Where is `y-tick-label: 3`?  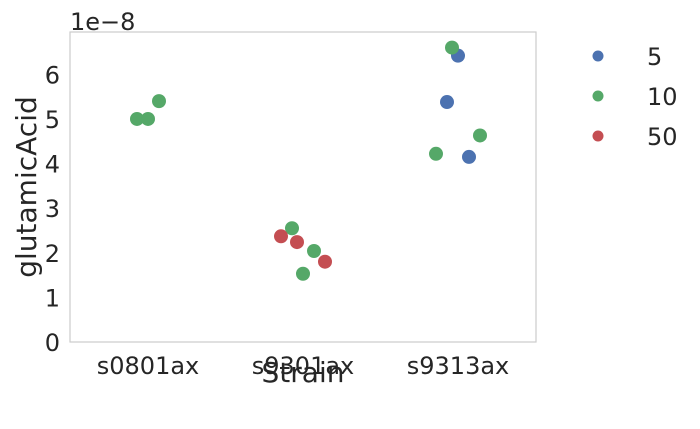
y-tick-label: 3 is located at coordinates (52, 209).